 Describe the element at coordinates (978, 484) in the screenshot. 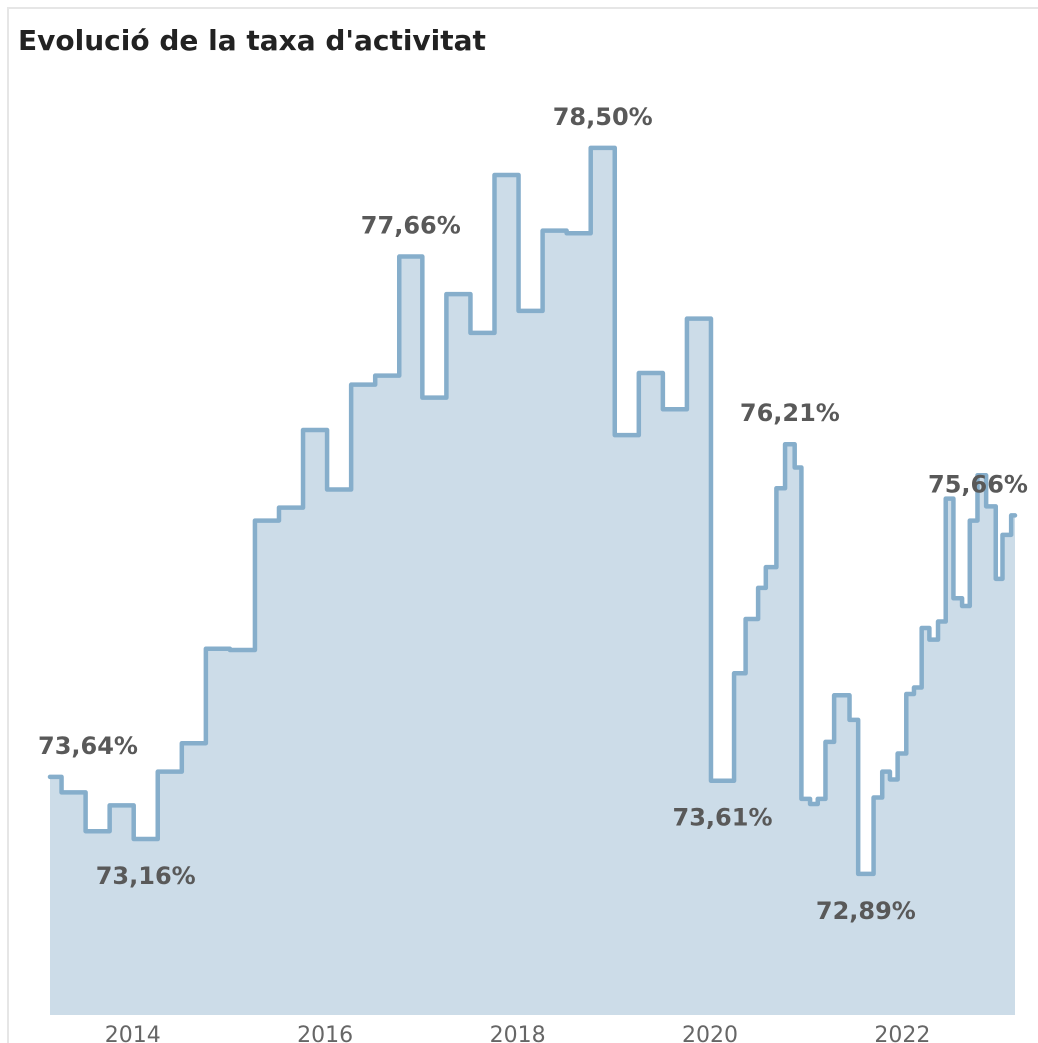

I see `value-label: 75,66%` at that location.